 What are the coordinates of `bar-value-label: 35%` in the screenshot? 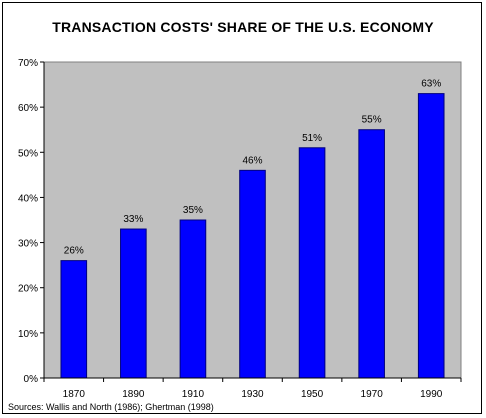 It's located at (193, 210).